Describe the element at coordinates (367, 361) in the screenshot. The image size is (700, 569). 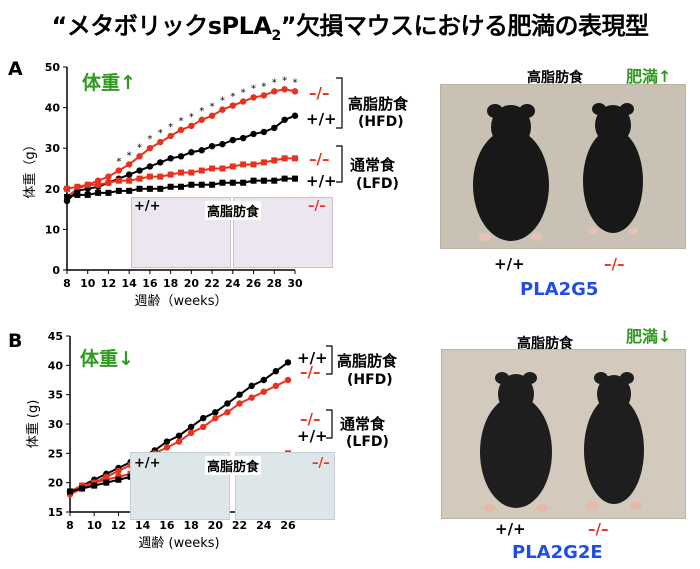
I see `panel-b-hfd-label: 高脂肪食` at that location.